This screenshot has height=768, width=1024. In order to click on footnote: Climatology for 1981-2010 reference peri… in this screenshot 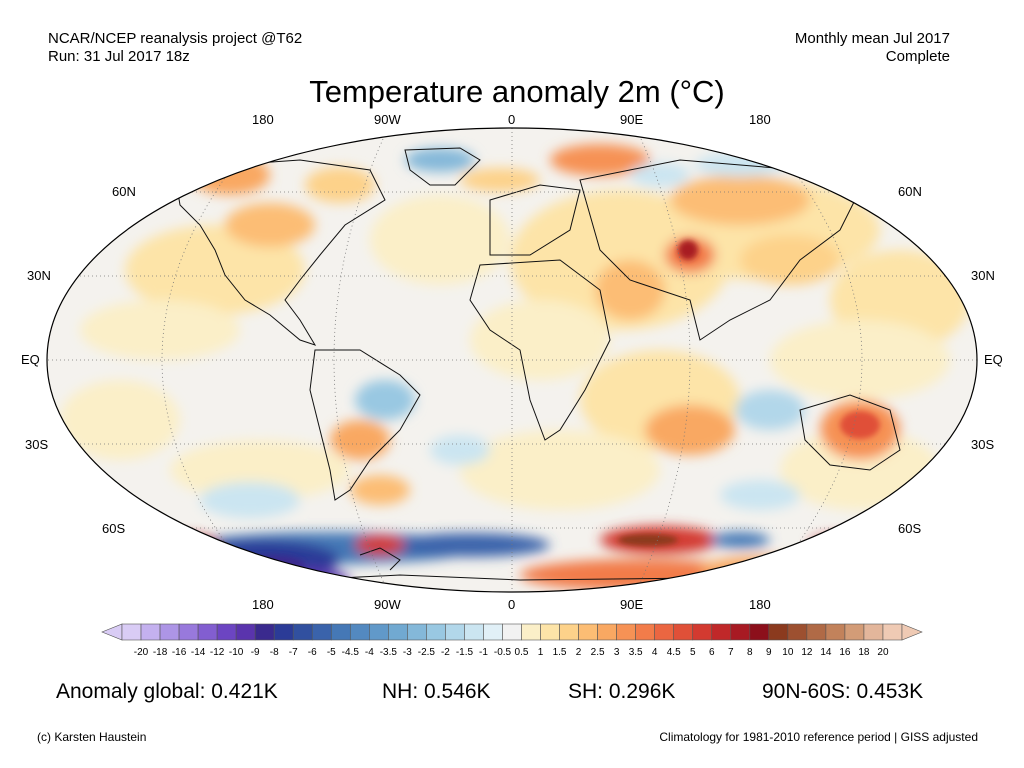, I will do `click(818, 737)`.